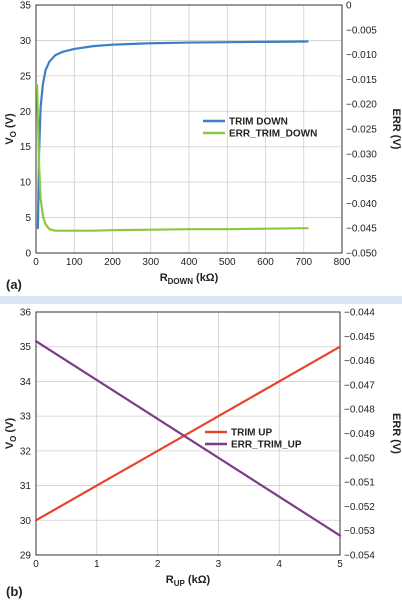 Image resolution: width=402 pixels, height=600 pixels. Describe the element at coordinates (26, 451) in the screenshot. I see `y-tick-label: 32` at that location.